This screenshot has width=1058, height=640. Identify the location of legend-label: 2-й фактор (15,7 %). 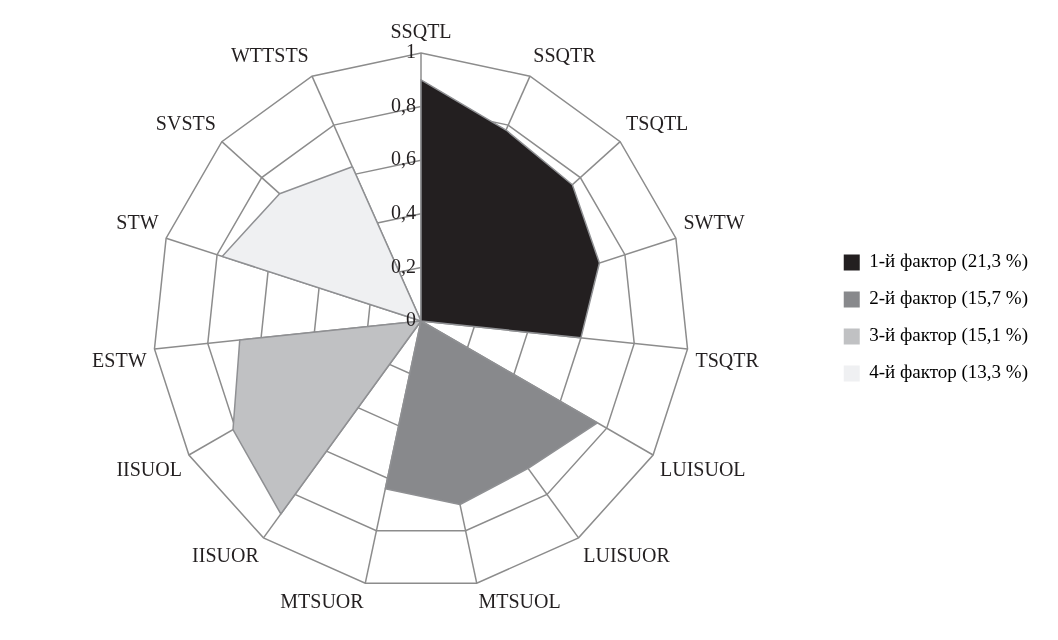
(949, 298).